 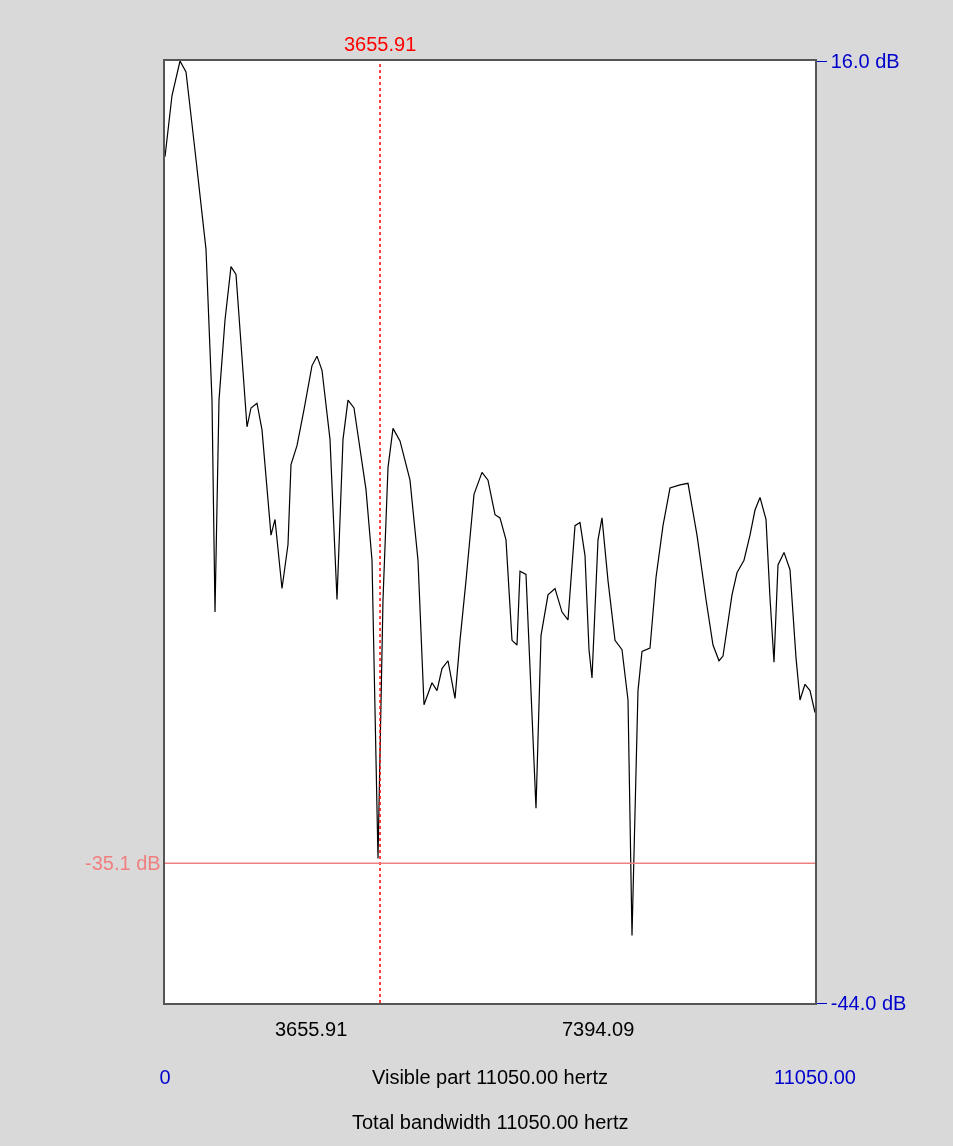 I want to click on text: Visible part 11050.00 hertz, so click(x=490, y=1077).